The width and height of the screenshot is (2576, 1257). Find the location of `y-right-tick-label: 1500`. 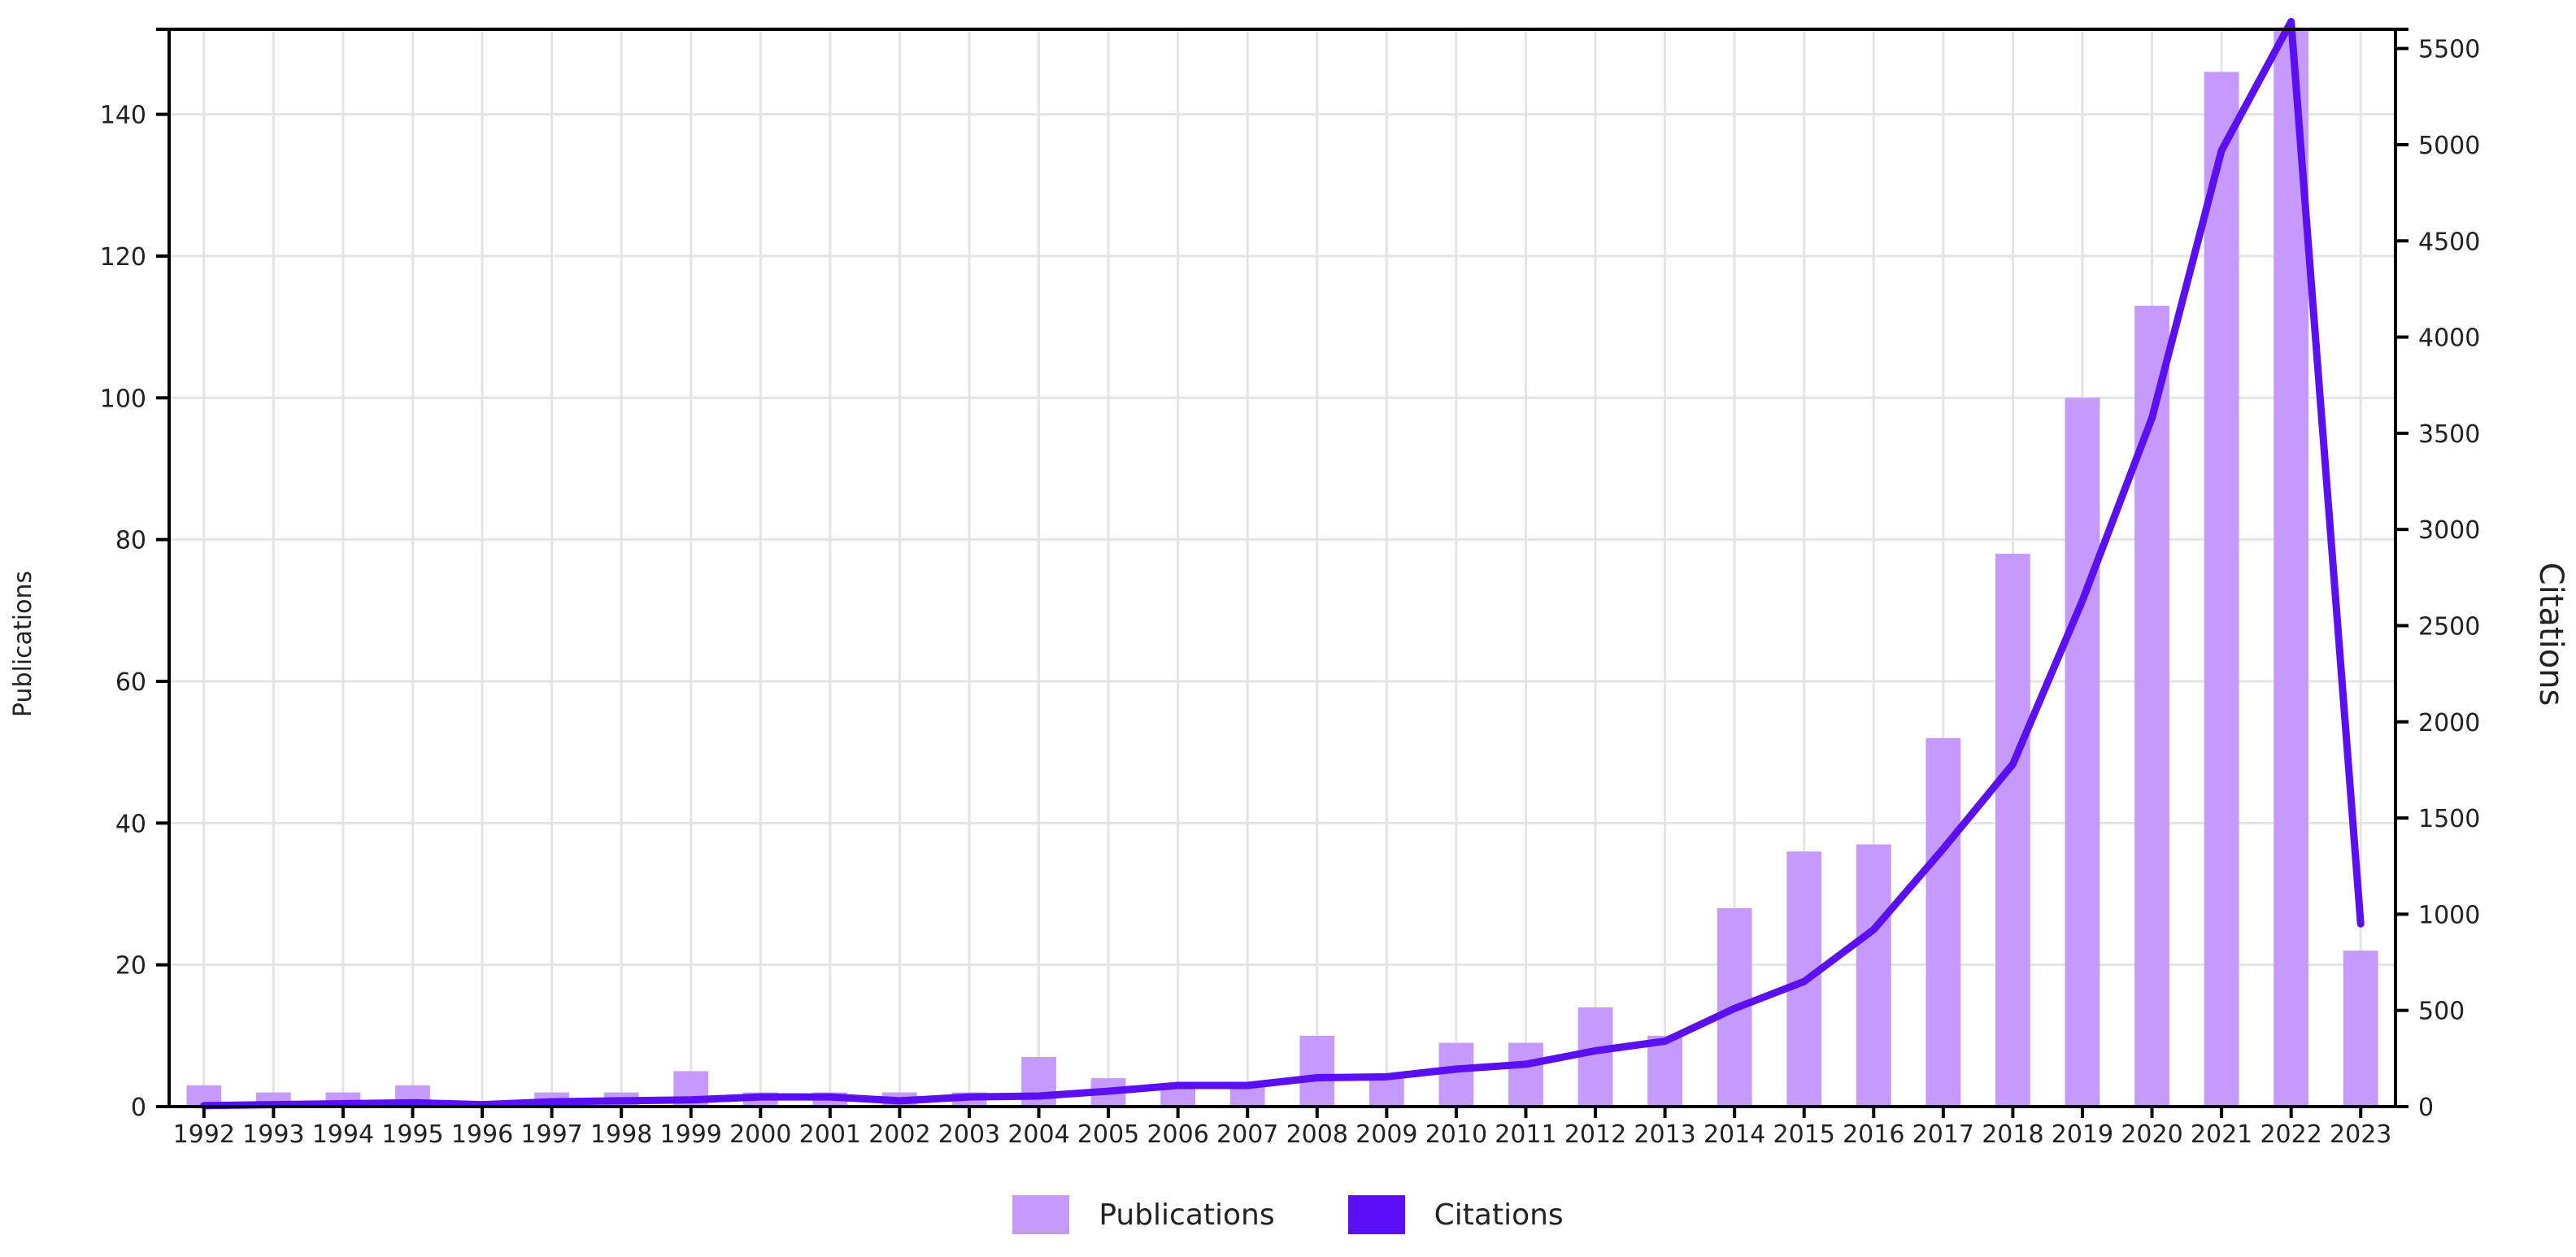

y-right-tick-label: 1500 is located at coordinates (2449, 819).